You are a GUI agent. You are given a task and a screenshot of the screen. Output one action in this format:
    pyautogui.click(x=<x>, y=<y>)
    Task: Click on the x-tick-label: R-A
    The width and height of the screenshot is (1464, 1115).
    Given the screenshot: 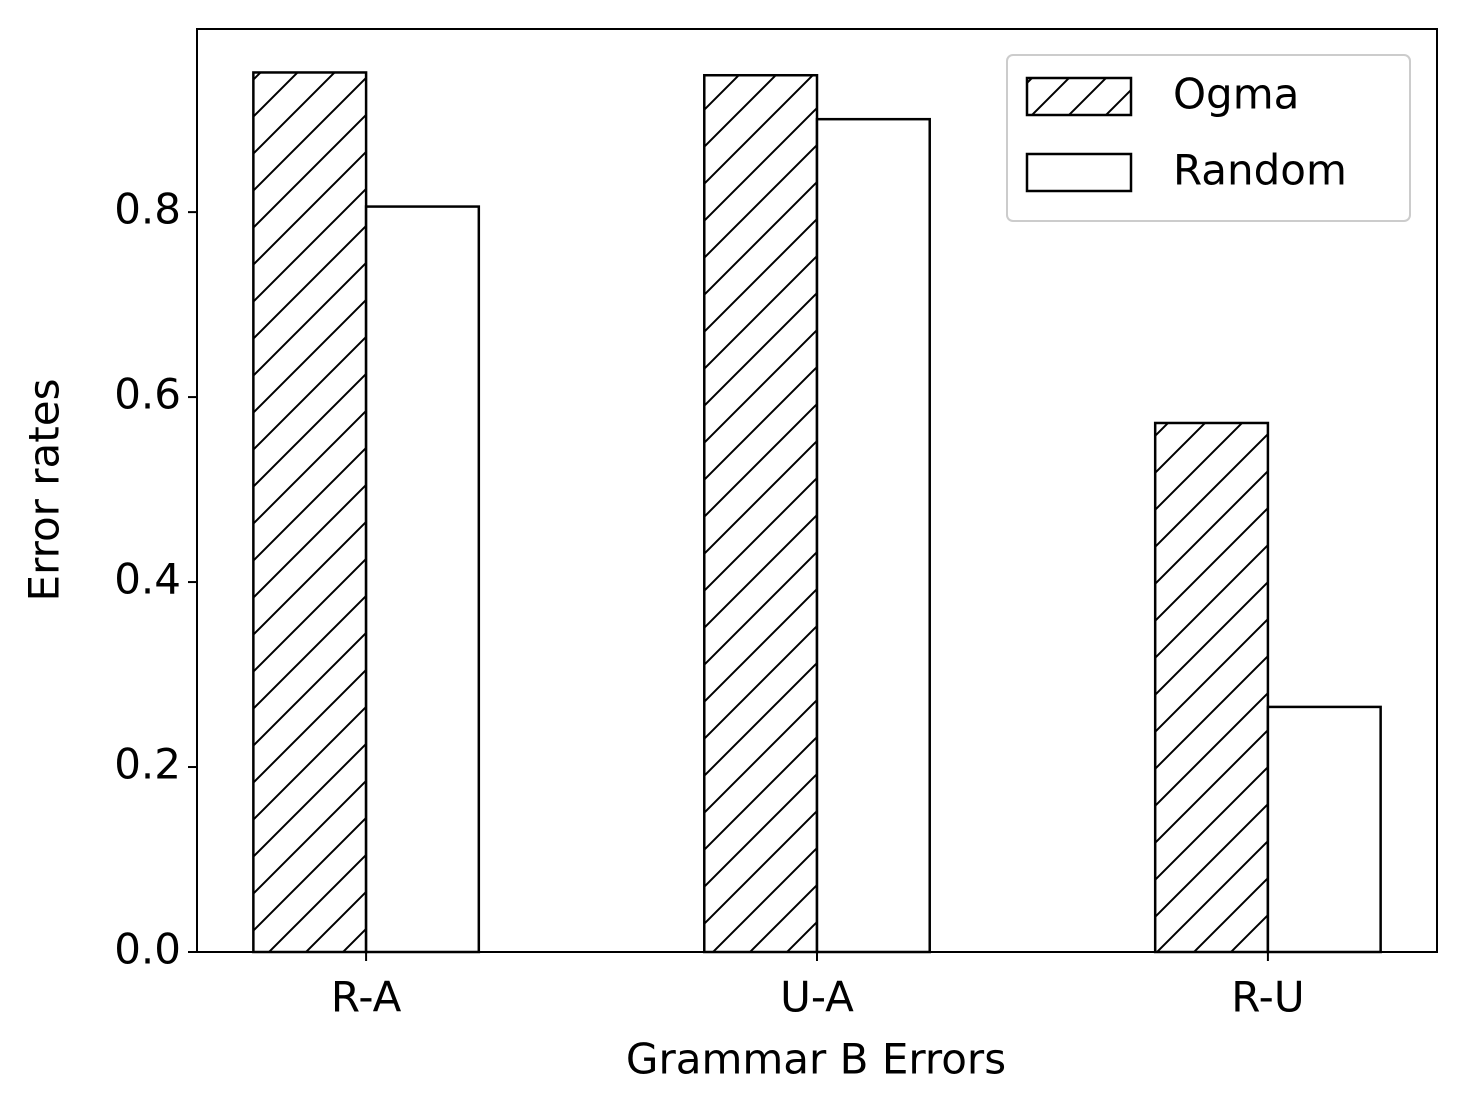 What is the action you would take?
    pyautogui.click(x=366, y=997)
    